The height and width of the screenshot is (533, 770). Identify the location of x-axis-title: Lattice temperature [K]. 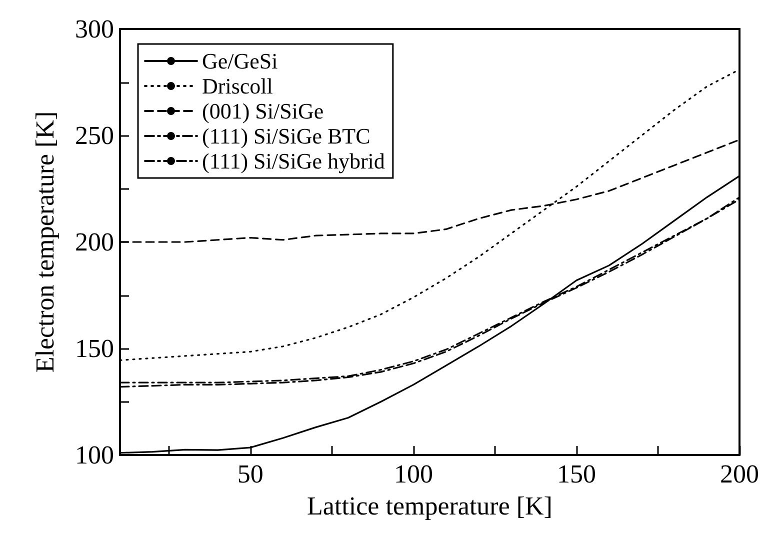
(429, 506).